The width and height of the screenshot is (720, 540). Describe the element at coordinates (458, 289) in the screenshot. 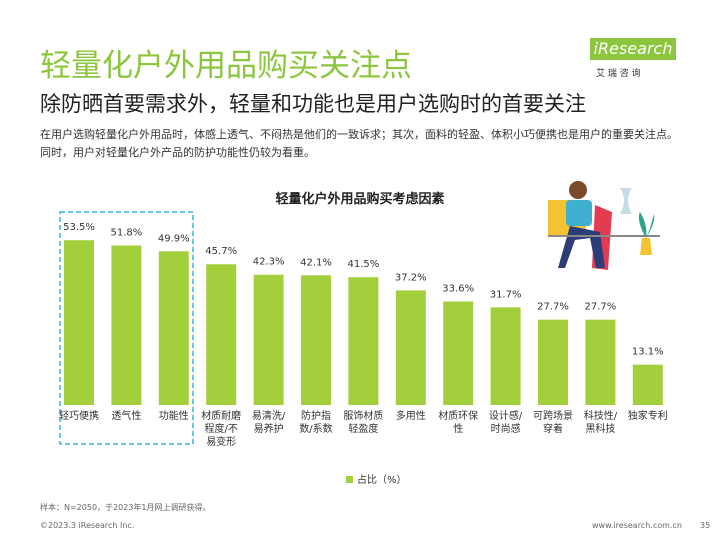

I see `data-label: 33.6%` at that location.